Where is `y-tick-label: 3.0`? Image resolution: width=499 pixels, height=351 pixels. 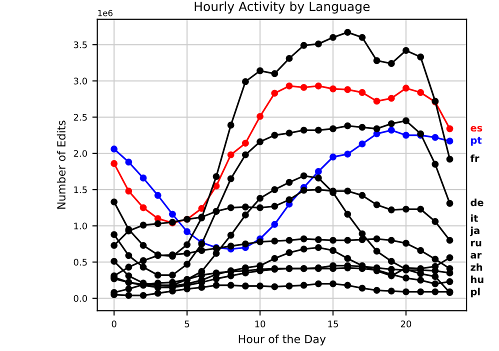 y-tick-label: 3.0 is located at coordinates (80, 81).